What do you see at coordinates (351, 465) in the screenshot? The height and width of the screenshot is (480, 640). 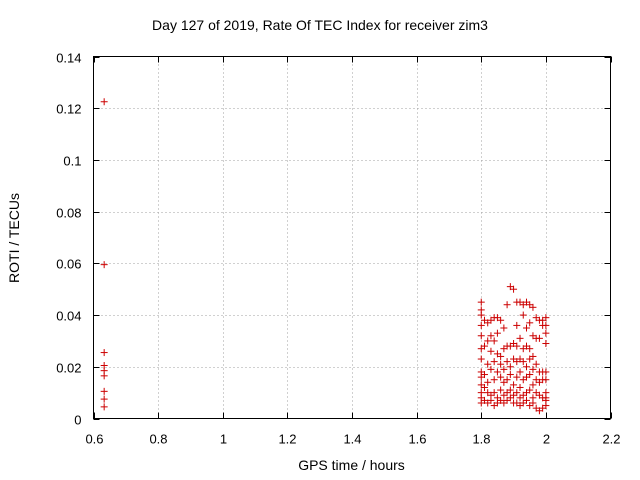 I see `x-axis-label: GPS time / hours` at bounding box center [351, 465].